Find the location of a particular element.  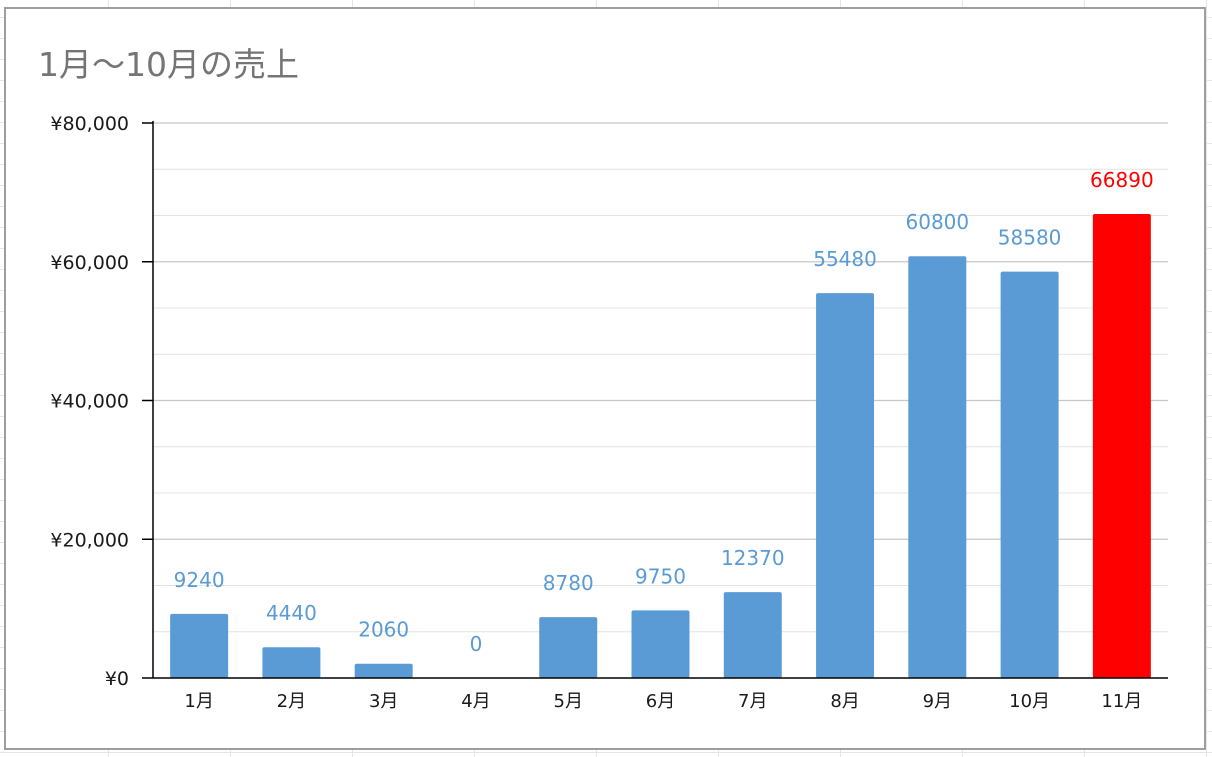

data-label: 4440 is located at coordinates (291, 613).